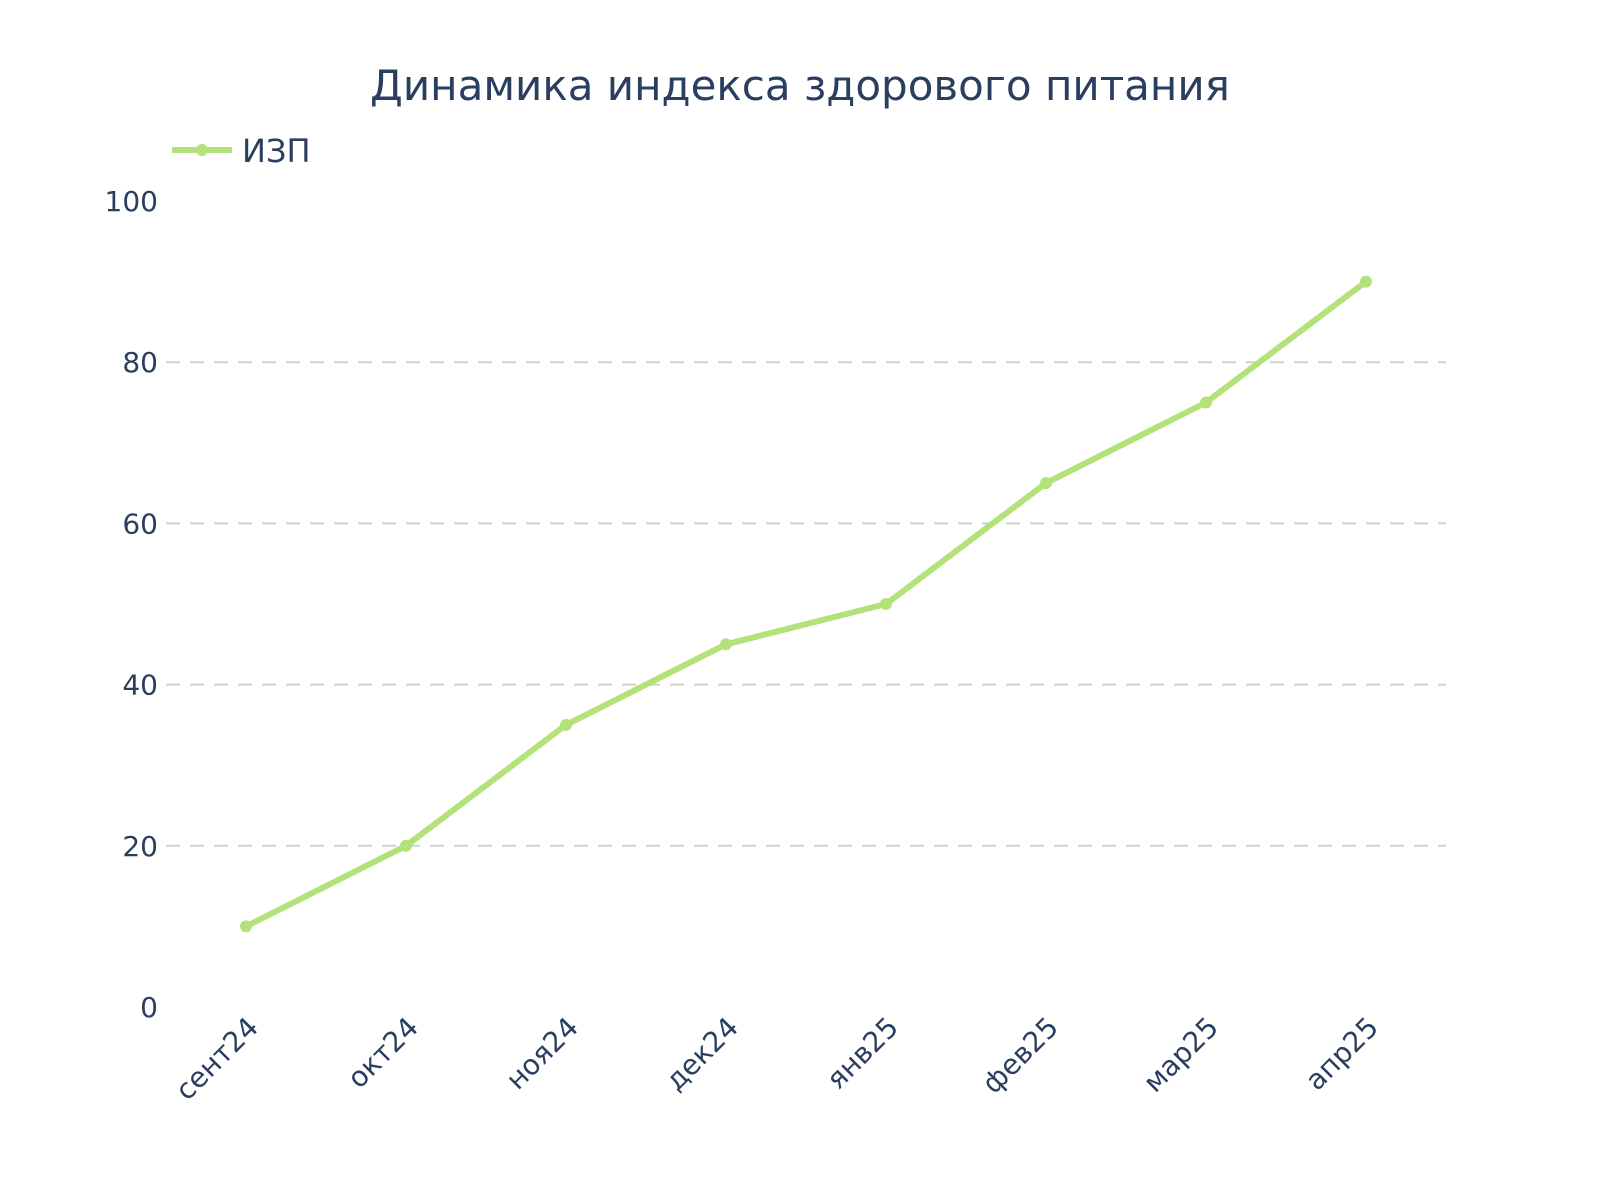 This screenshot has width=1600, height=1200. What do you see at coordinates (1366, 281) in the screenshot?
I see `data-point-апр25` at bounding box center [1366, 281].